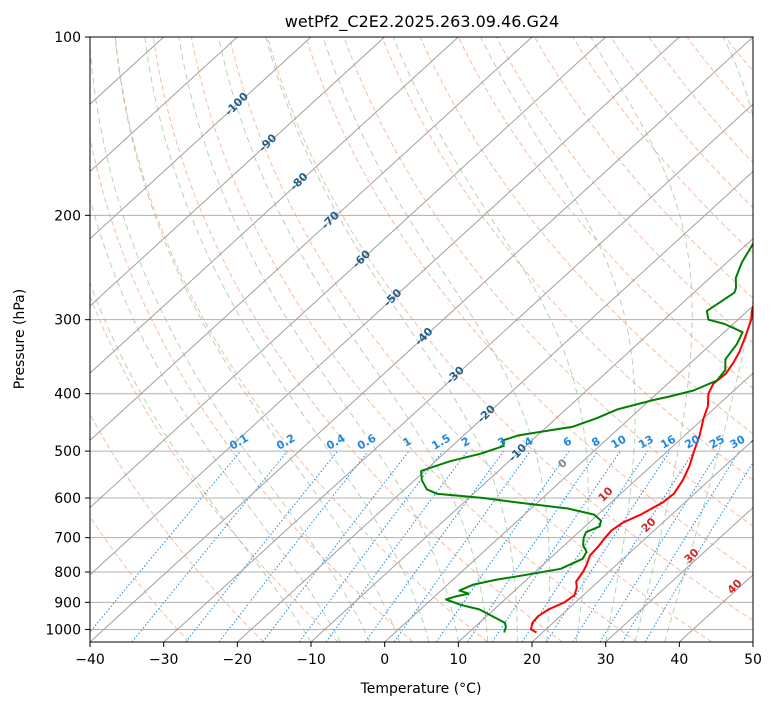 The width and height of the screenshot is (775, 708). I want to click on x-tick-label: −20, so click(238, 660).